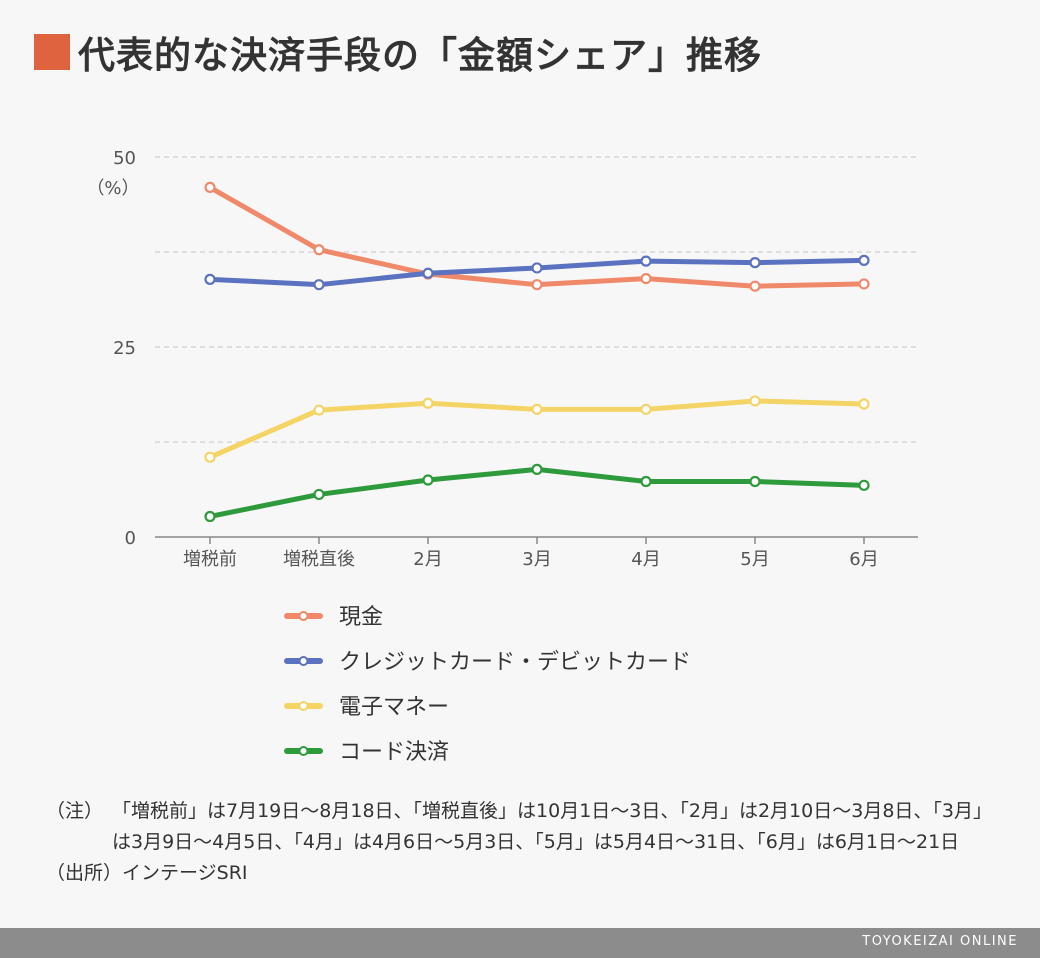  I want to click on y-tick-label: 50, so click(124, 158).